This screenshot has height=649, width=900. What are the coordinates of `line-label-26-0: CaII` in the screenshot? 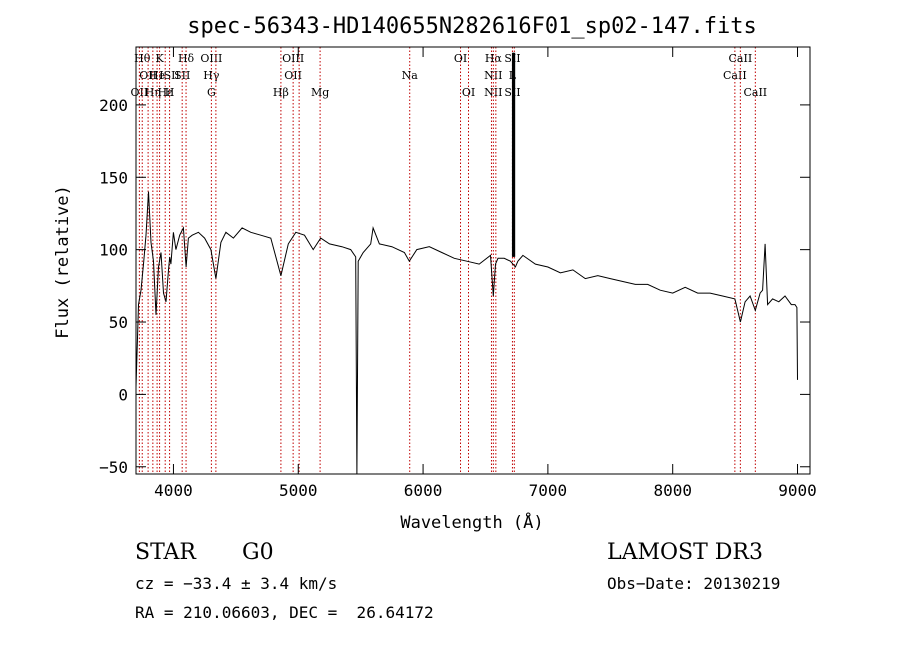 It's located at (755, 92).